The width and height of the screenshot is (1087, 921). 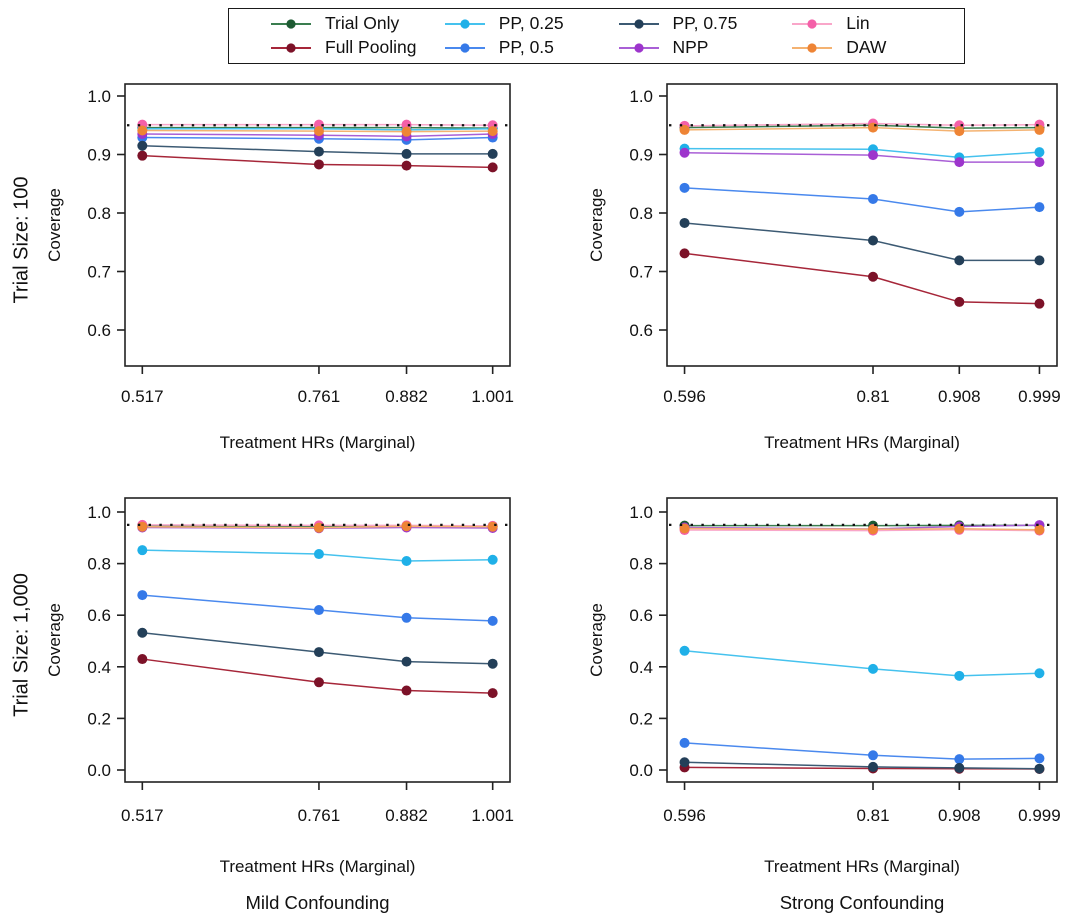 I want to click on legend-item-label: Trial Only, so click(x=362, y=23).